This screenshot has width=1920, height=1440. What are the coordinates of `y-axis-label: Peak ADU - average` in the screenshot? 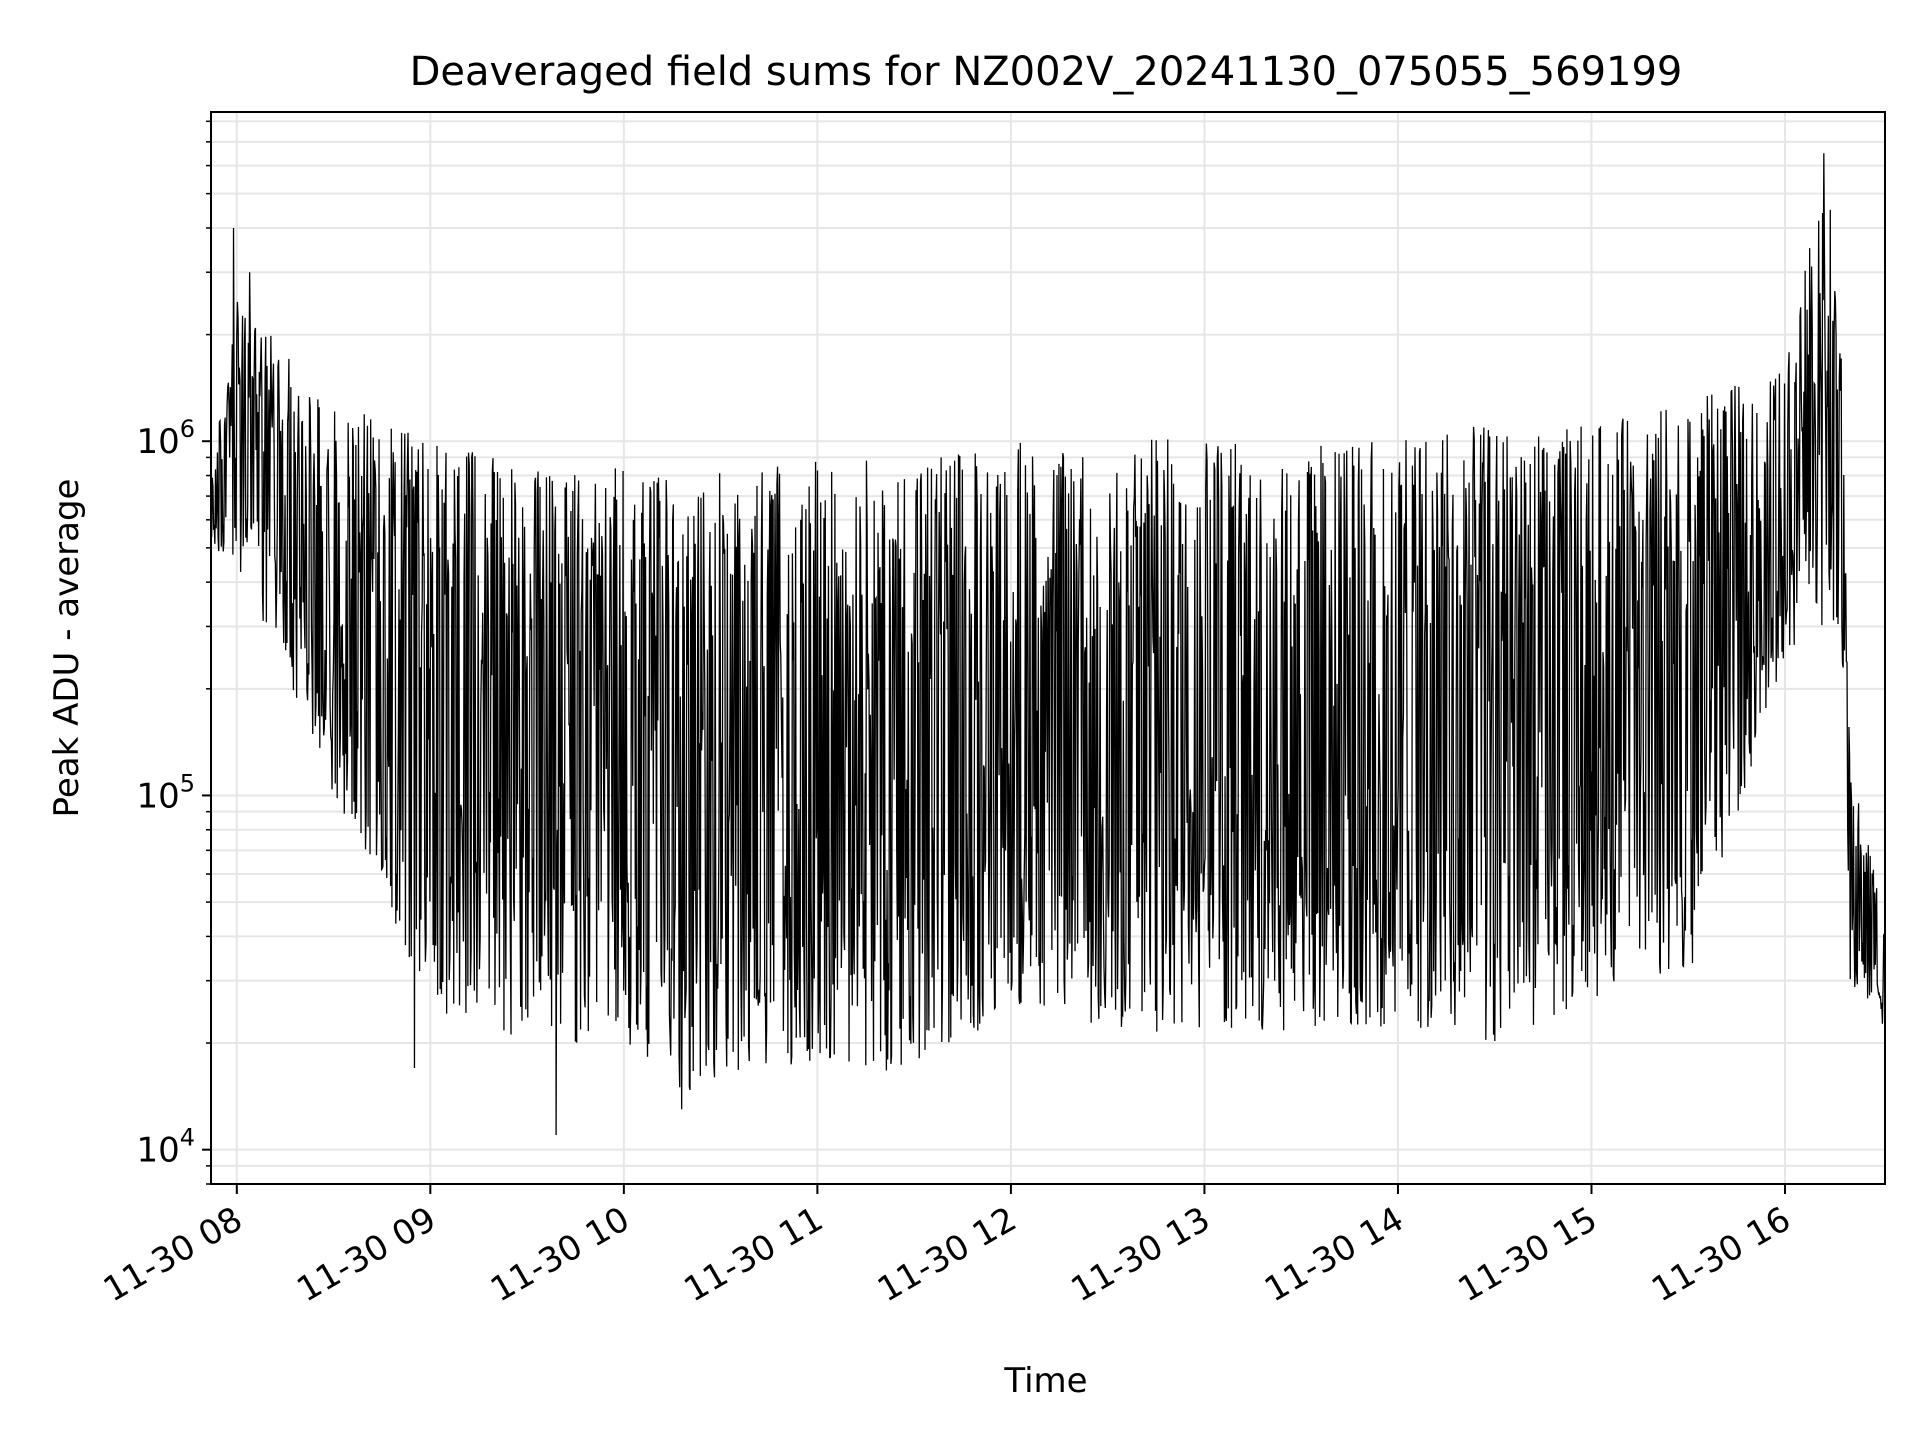 It's located at (67, 648).